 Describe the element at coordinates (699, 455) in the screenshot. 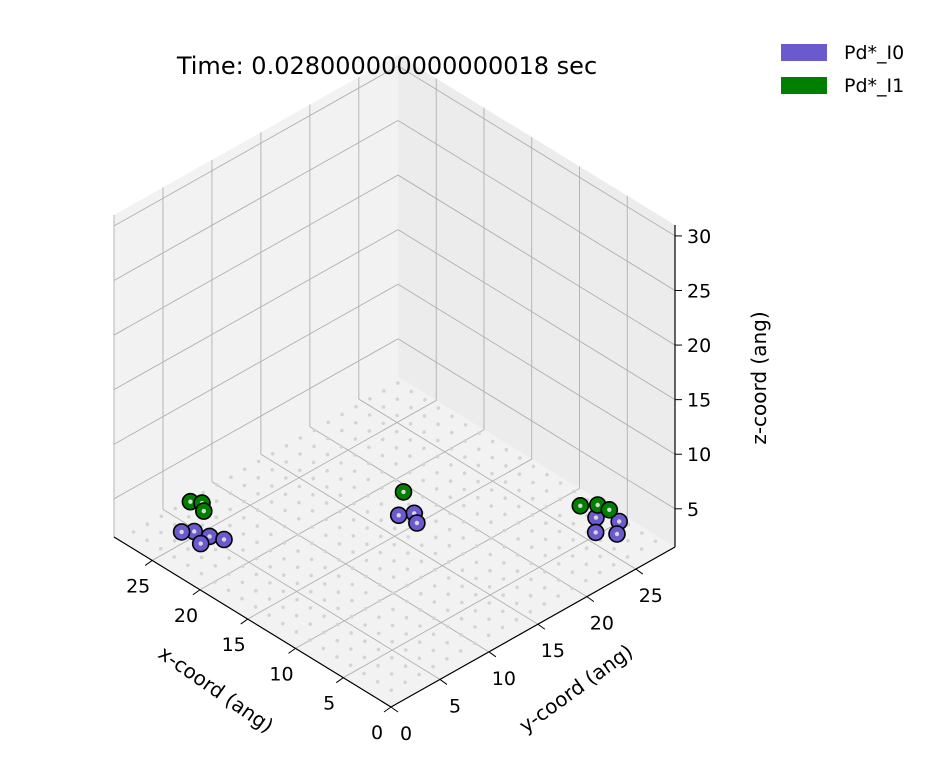

I see `z-tick-label: 10` at that location.